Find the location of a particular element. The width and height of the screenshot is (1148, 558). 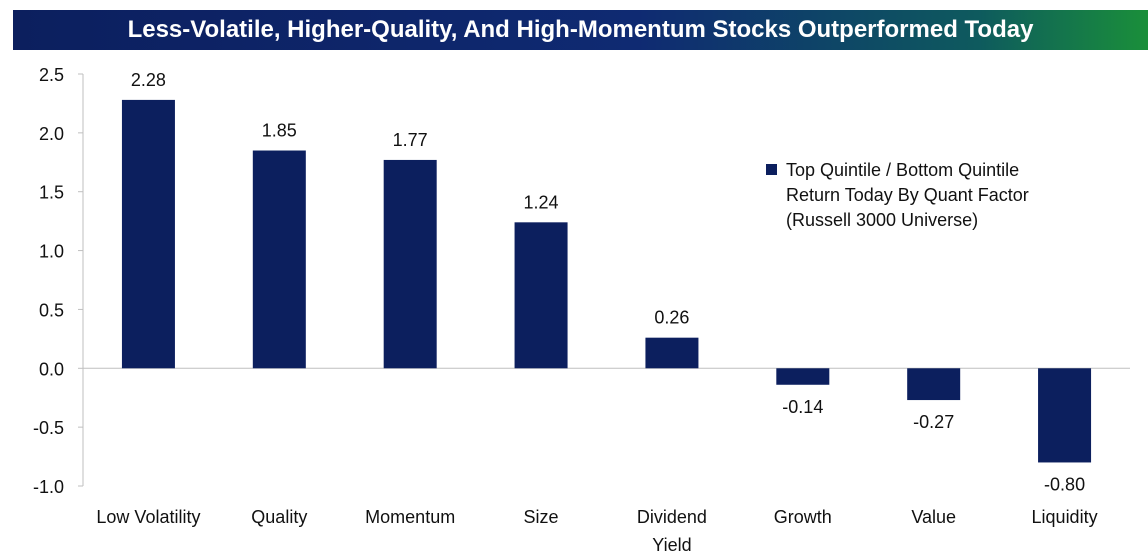

y-tick-label: 2.5 is located at coordinates (51, 75).